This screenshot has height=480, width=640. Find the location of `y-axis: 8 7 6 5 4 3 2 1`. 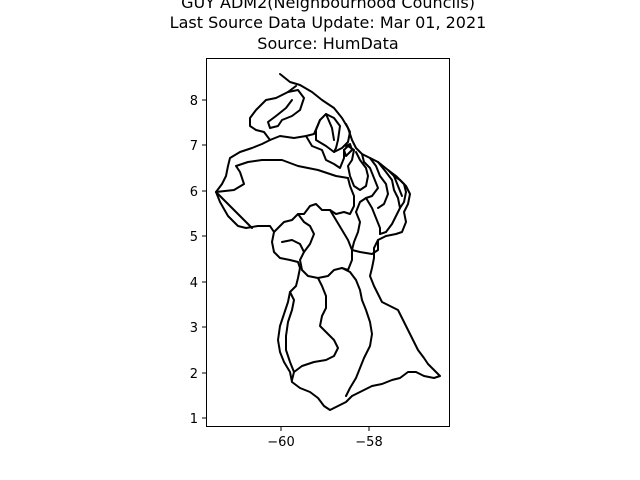

y-axis: 8 7 6 5 4 3 2 1 is located at coordinates (198, 260).